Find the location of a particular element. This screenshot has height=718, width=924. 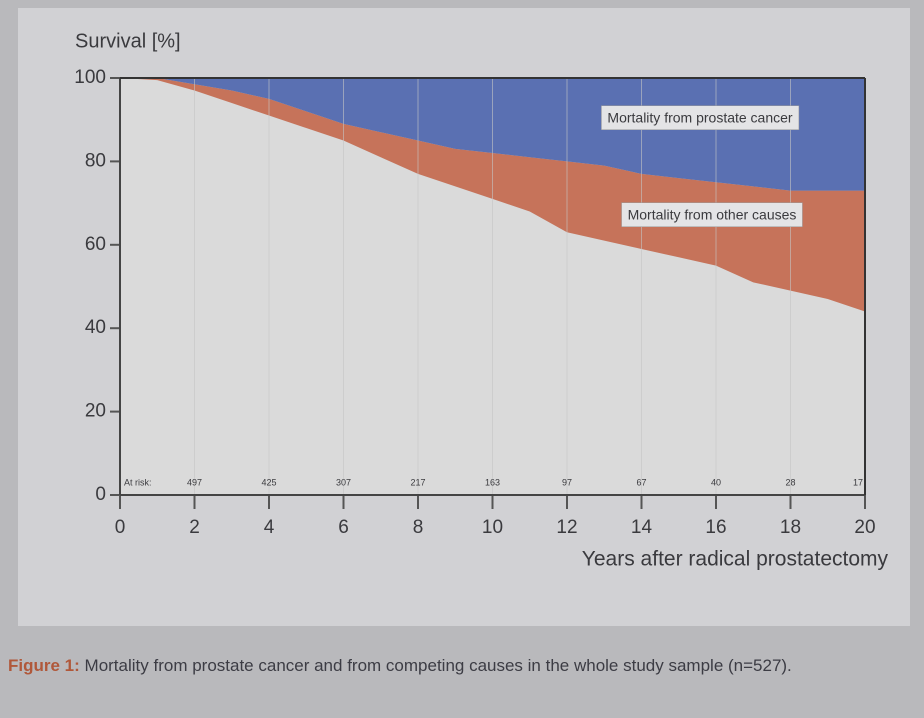

x-tick-label: 6 is located at coordinates (343, 527).